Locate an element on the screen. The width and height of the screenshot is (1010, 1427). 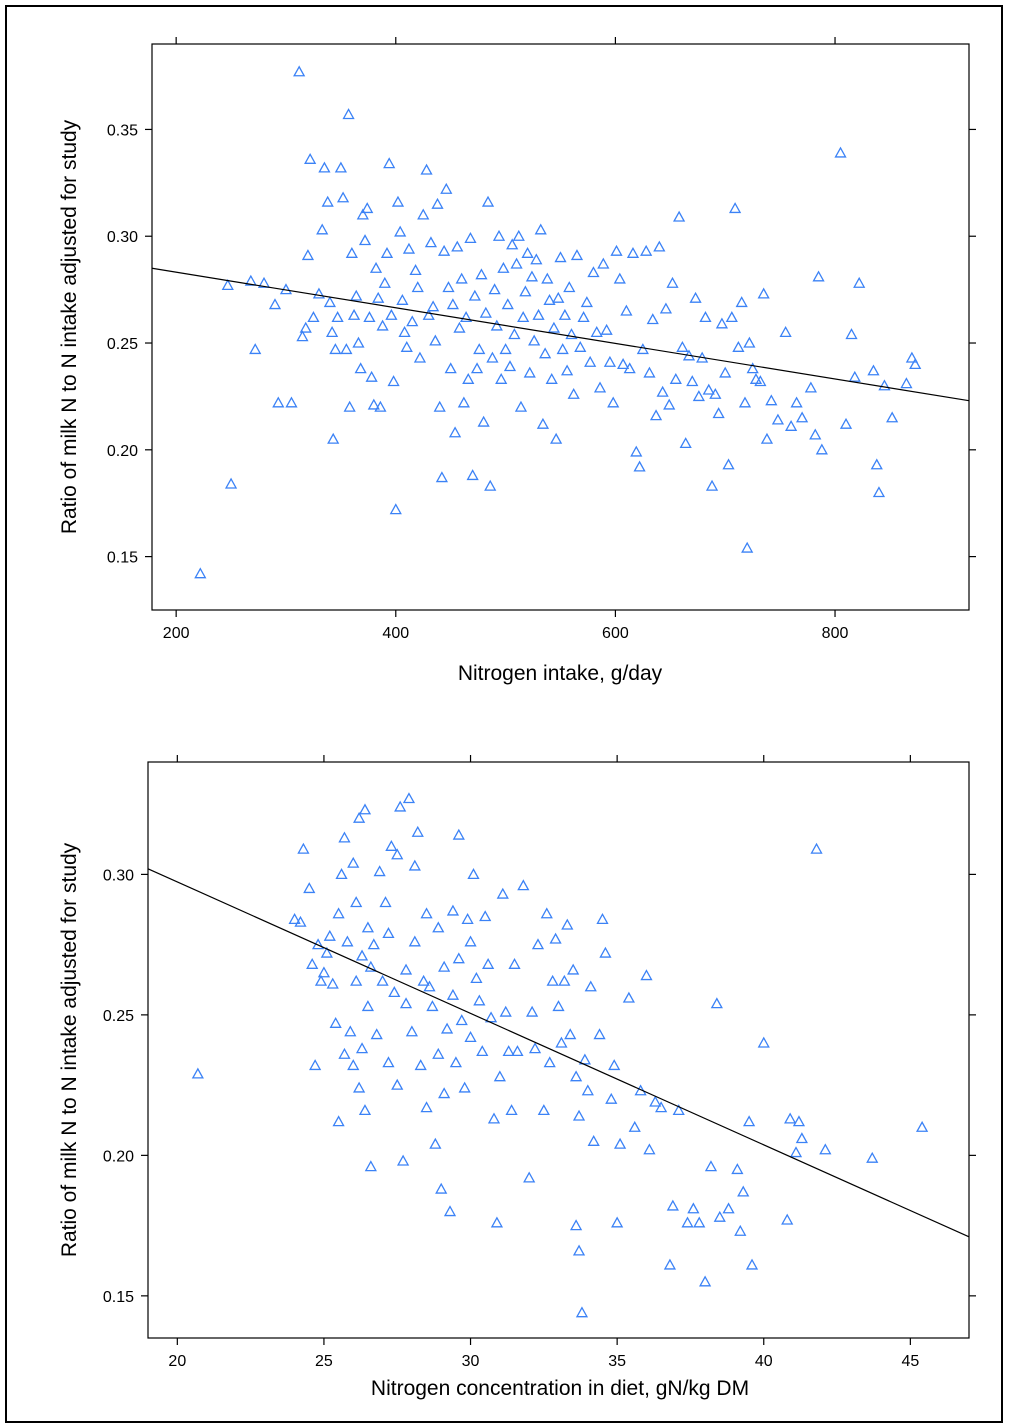
x-tick-label: 30 is located at coordinates (471, 1361).